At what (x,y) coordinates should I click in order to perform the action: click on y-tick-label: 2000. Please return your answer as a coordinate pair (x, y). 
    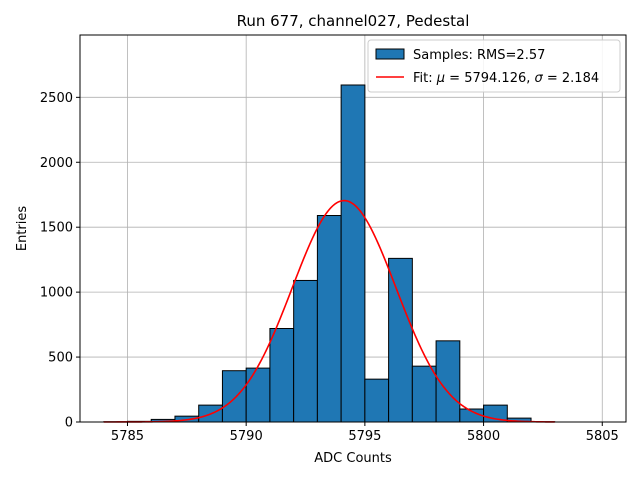
    Looking at the image, I should click on (56, 163).